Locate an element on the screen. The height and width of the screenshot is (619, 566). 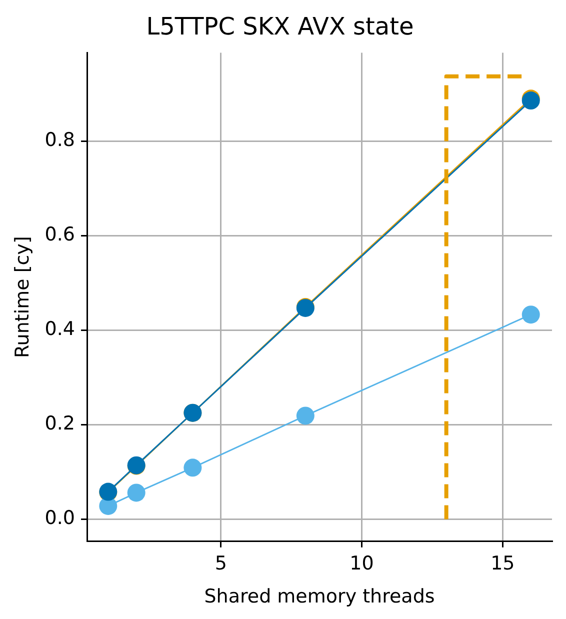
y-tick-label: 0.6 is located at coordinates (60, 235).